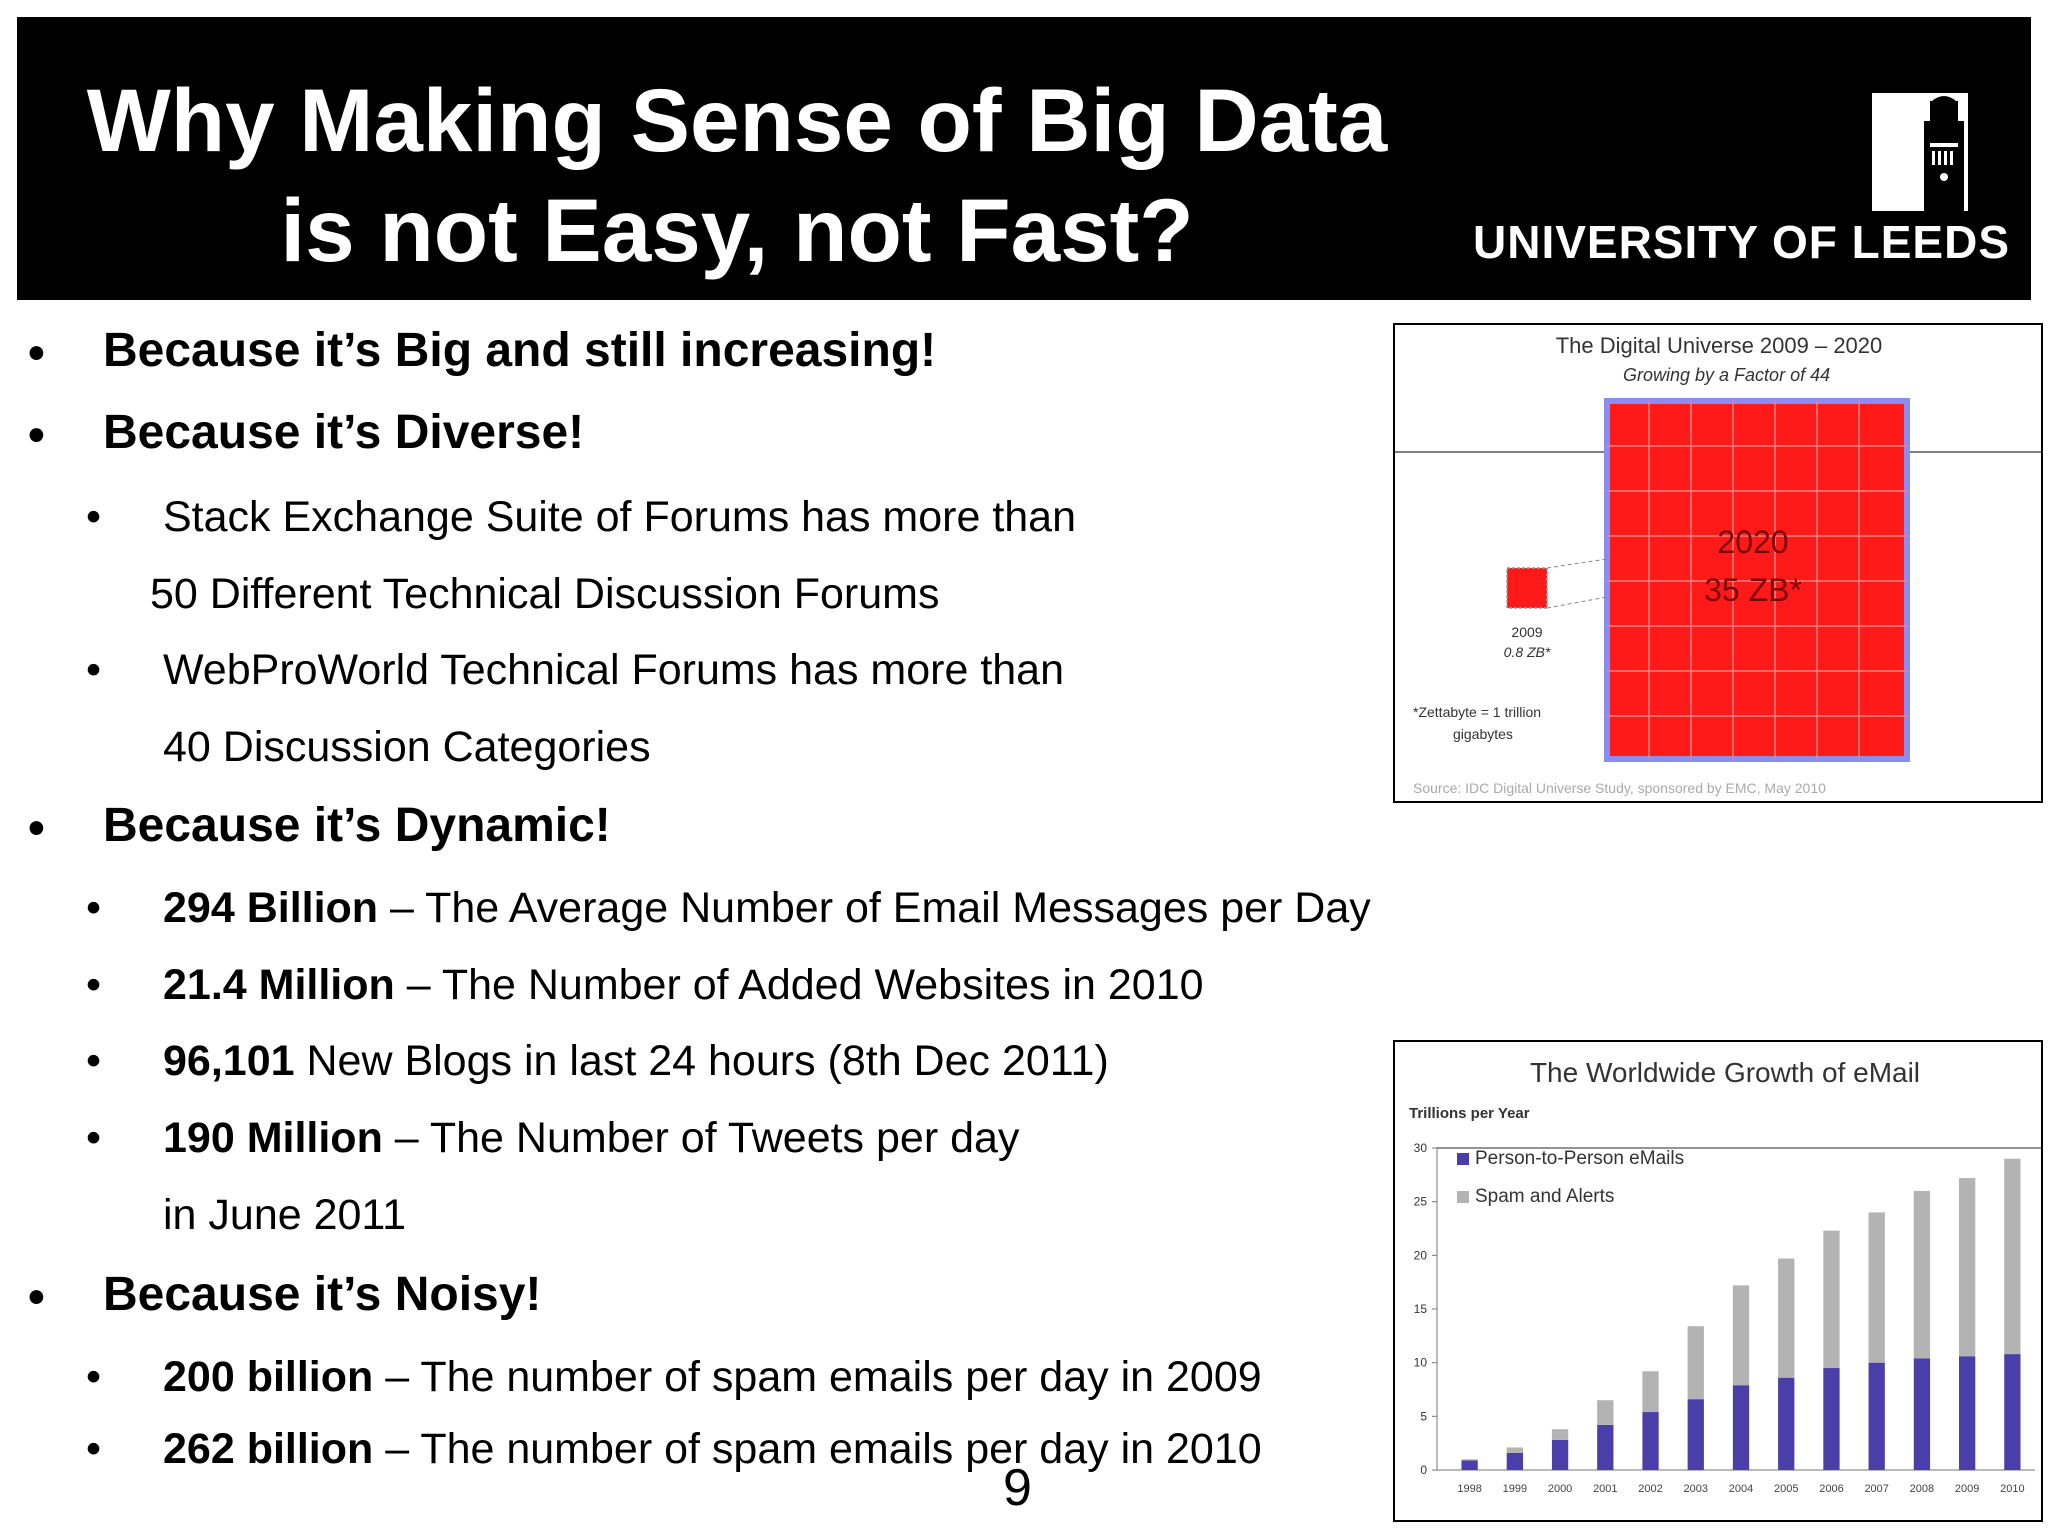  Describe the element at coordinates (1515, 1489) in the screenshot. I see `x-tick-label: 1999` at that location.